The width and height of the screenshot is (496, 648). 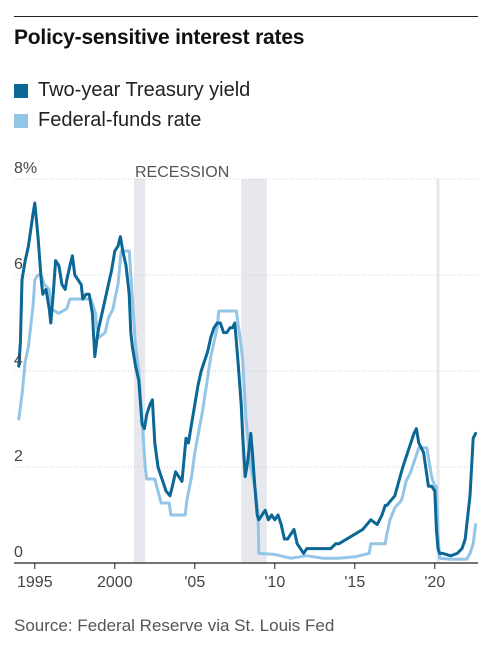 I want to click on y-tick-label-3: 6, so click(x=18, y=264).